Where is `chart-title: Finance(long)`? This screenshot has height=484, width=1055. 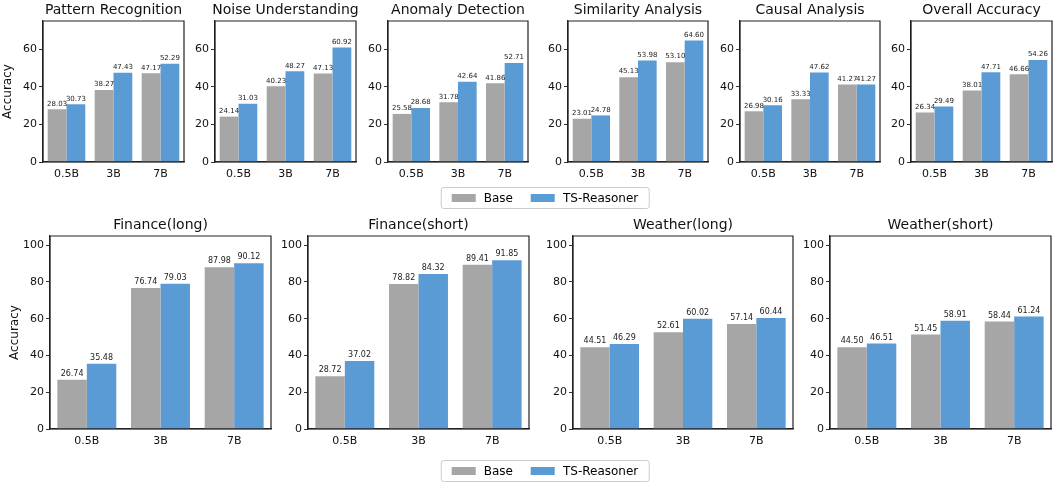 chart-title: Finance(long) is located at coordinates (160, 223).